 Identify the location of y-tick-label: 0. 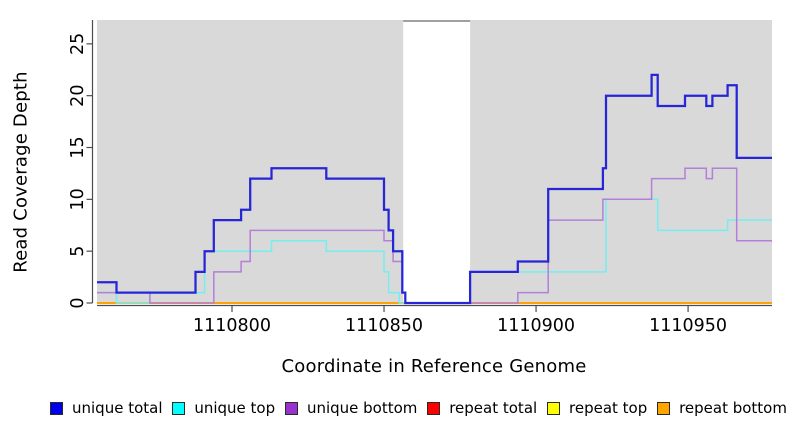
(78, 302).